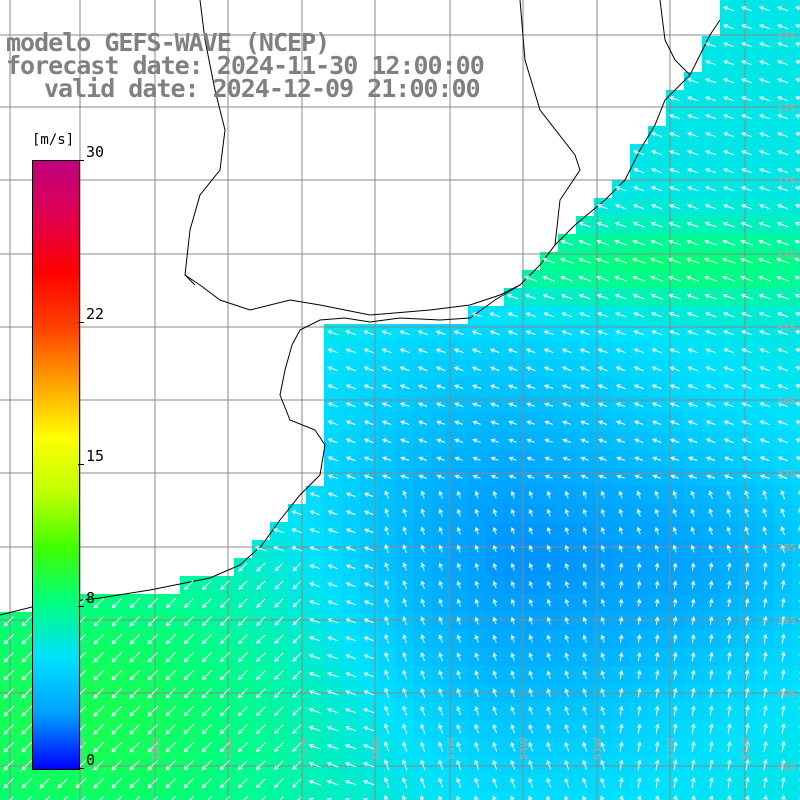 The width and height of the screenshot is (800, 800). Describe the element at coordinates (746, 748) in the screenshot. I see `longitude-label: 51W` at that location.